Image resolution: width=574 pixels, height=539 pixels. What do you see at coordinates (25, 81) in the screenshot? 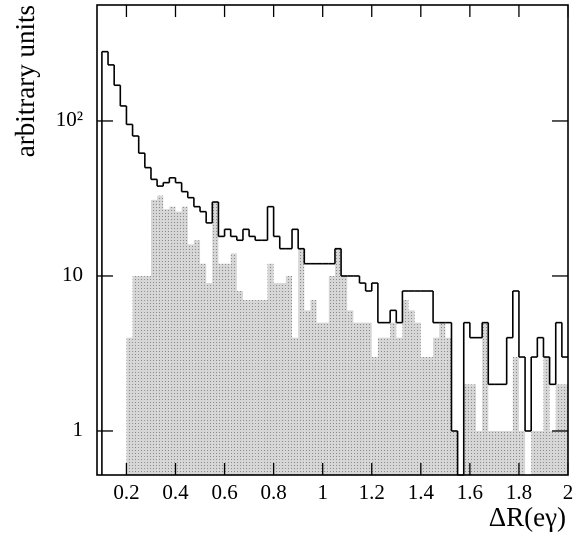
I see `y-axis-label: arbitrary units` at bounding box center [25, 81].